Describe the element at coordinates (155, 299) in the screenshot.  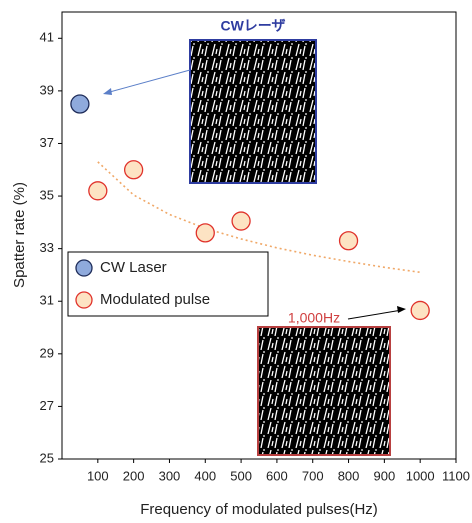
I see `legend-label: Modulated pulse` at that location.